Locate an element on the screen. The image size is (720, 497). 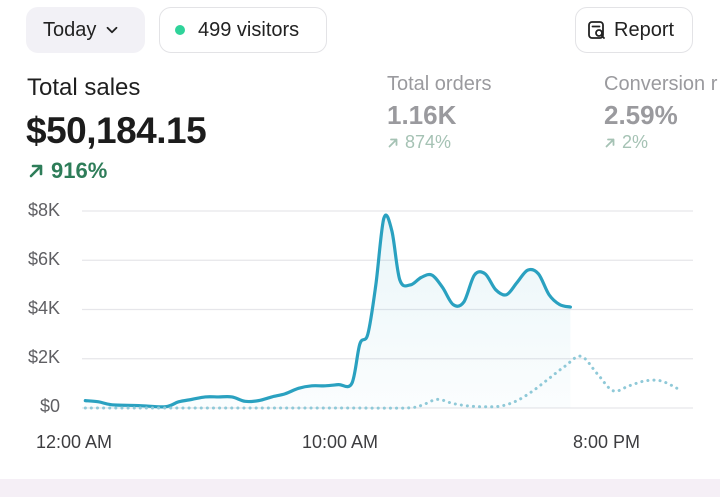
series-line-comparison is located at coordinates (381, 382).